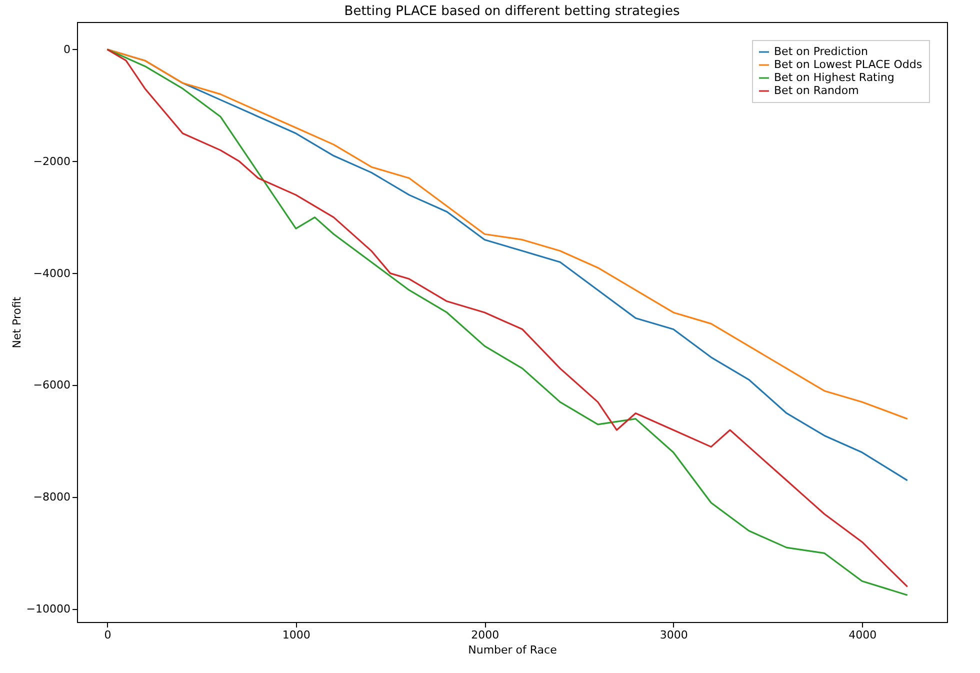 This screenshot has width=980, height=673. What do you see at coordinates (848, 64) in the screenshot?
I see `legend-label: Bet on Lowest PLACE Odds` at bounding box center [848, 64].